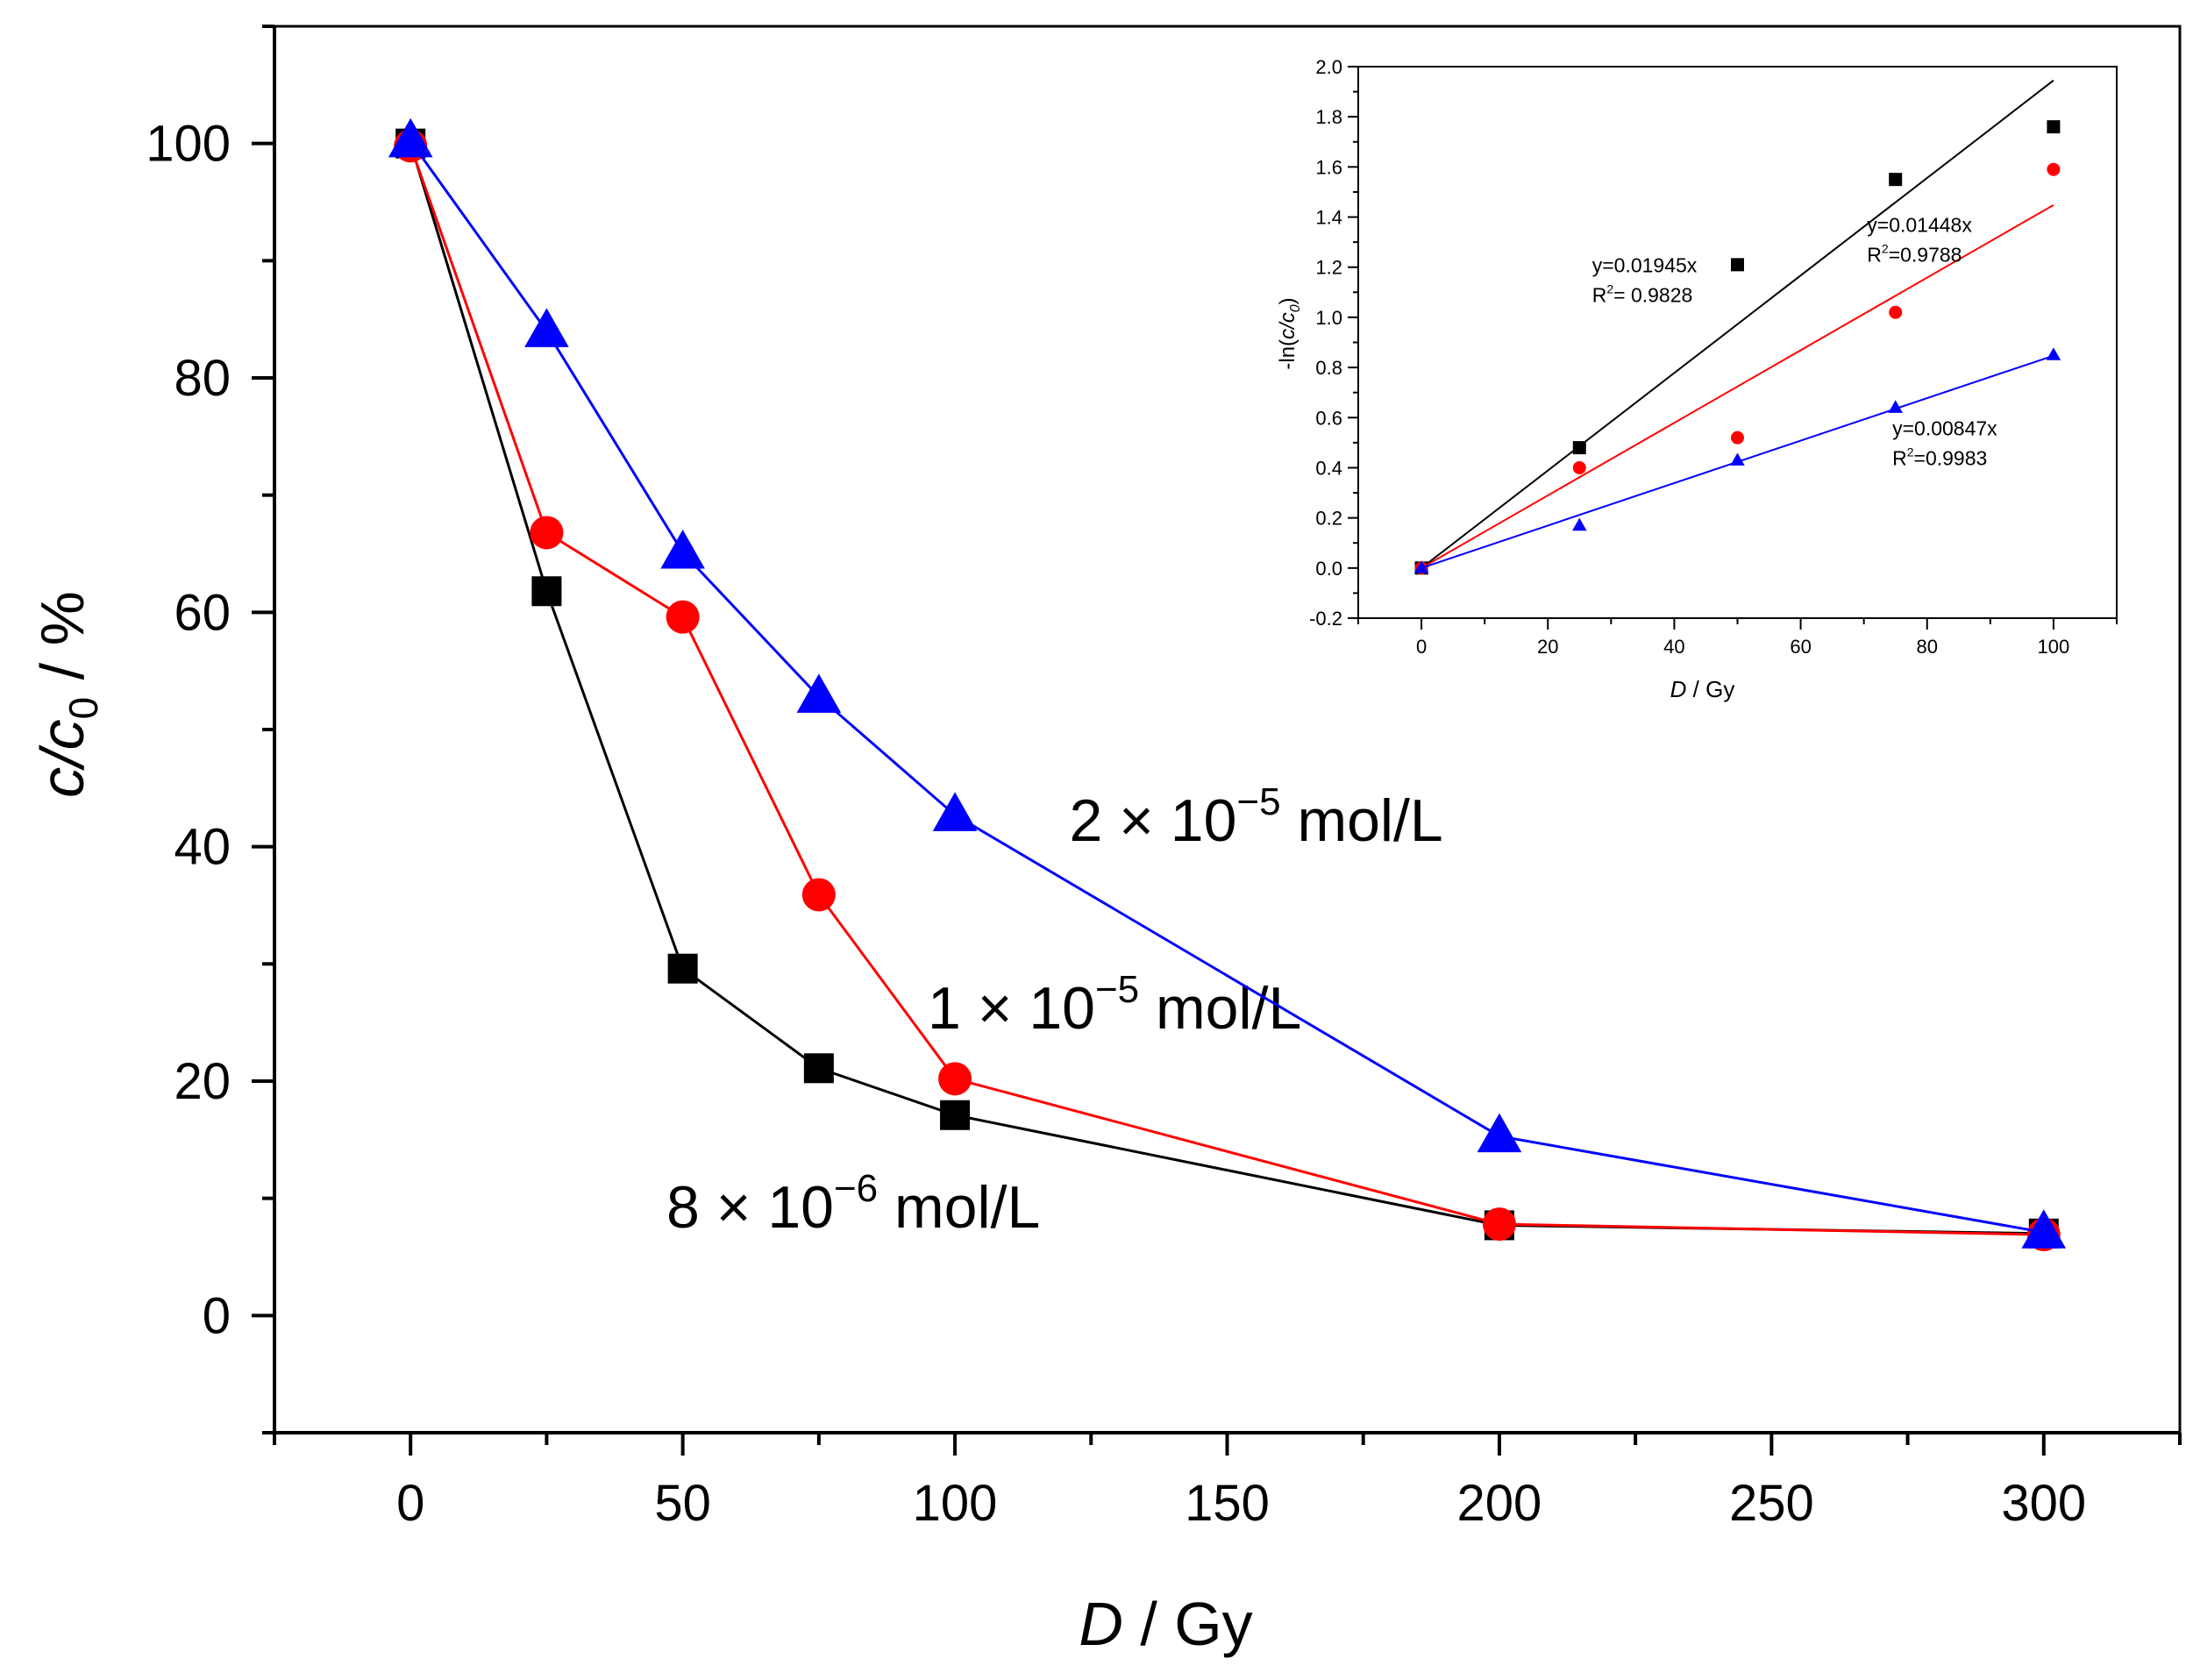 This screenshot has height=1680, width=2193. I want to click on inset-y-tick-label: 1.2, so click(1328, 268).